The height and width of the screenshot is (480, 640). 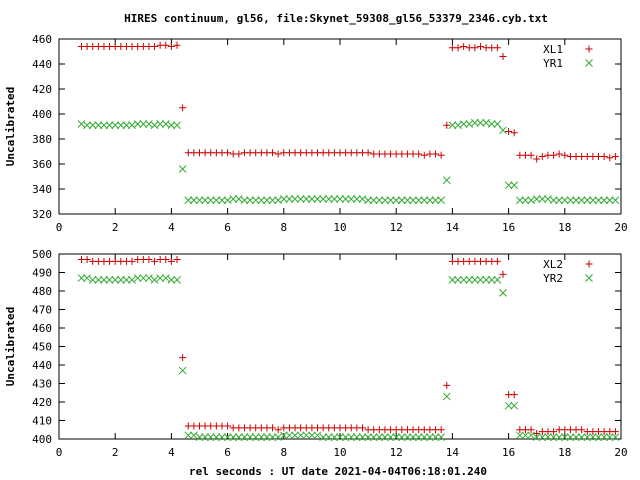 I want to click on y-tick-label: 450, so click(x=42, y=347).